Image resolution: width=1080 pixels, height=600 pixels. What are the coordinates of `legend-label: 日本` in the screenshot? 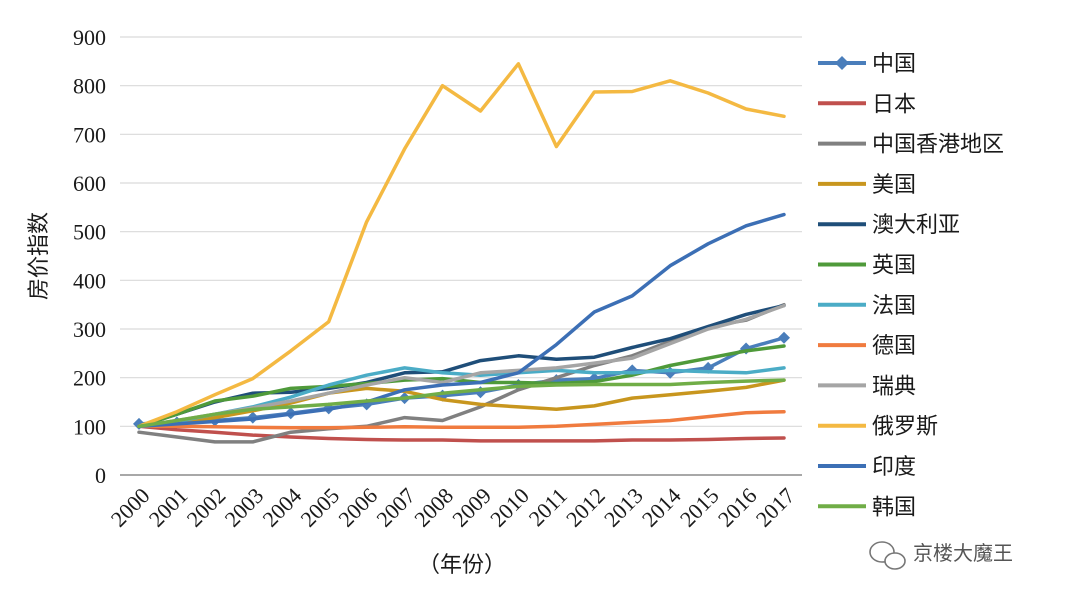 It's located at (894, 104).